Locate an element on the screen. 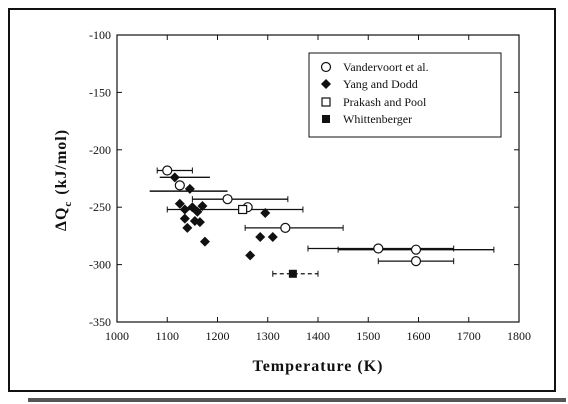 The image size is (568, 404). legend-label-4: Whittenberger is located at coordinates (377, 119).